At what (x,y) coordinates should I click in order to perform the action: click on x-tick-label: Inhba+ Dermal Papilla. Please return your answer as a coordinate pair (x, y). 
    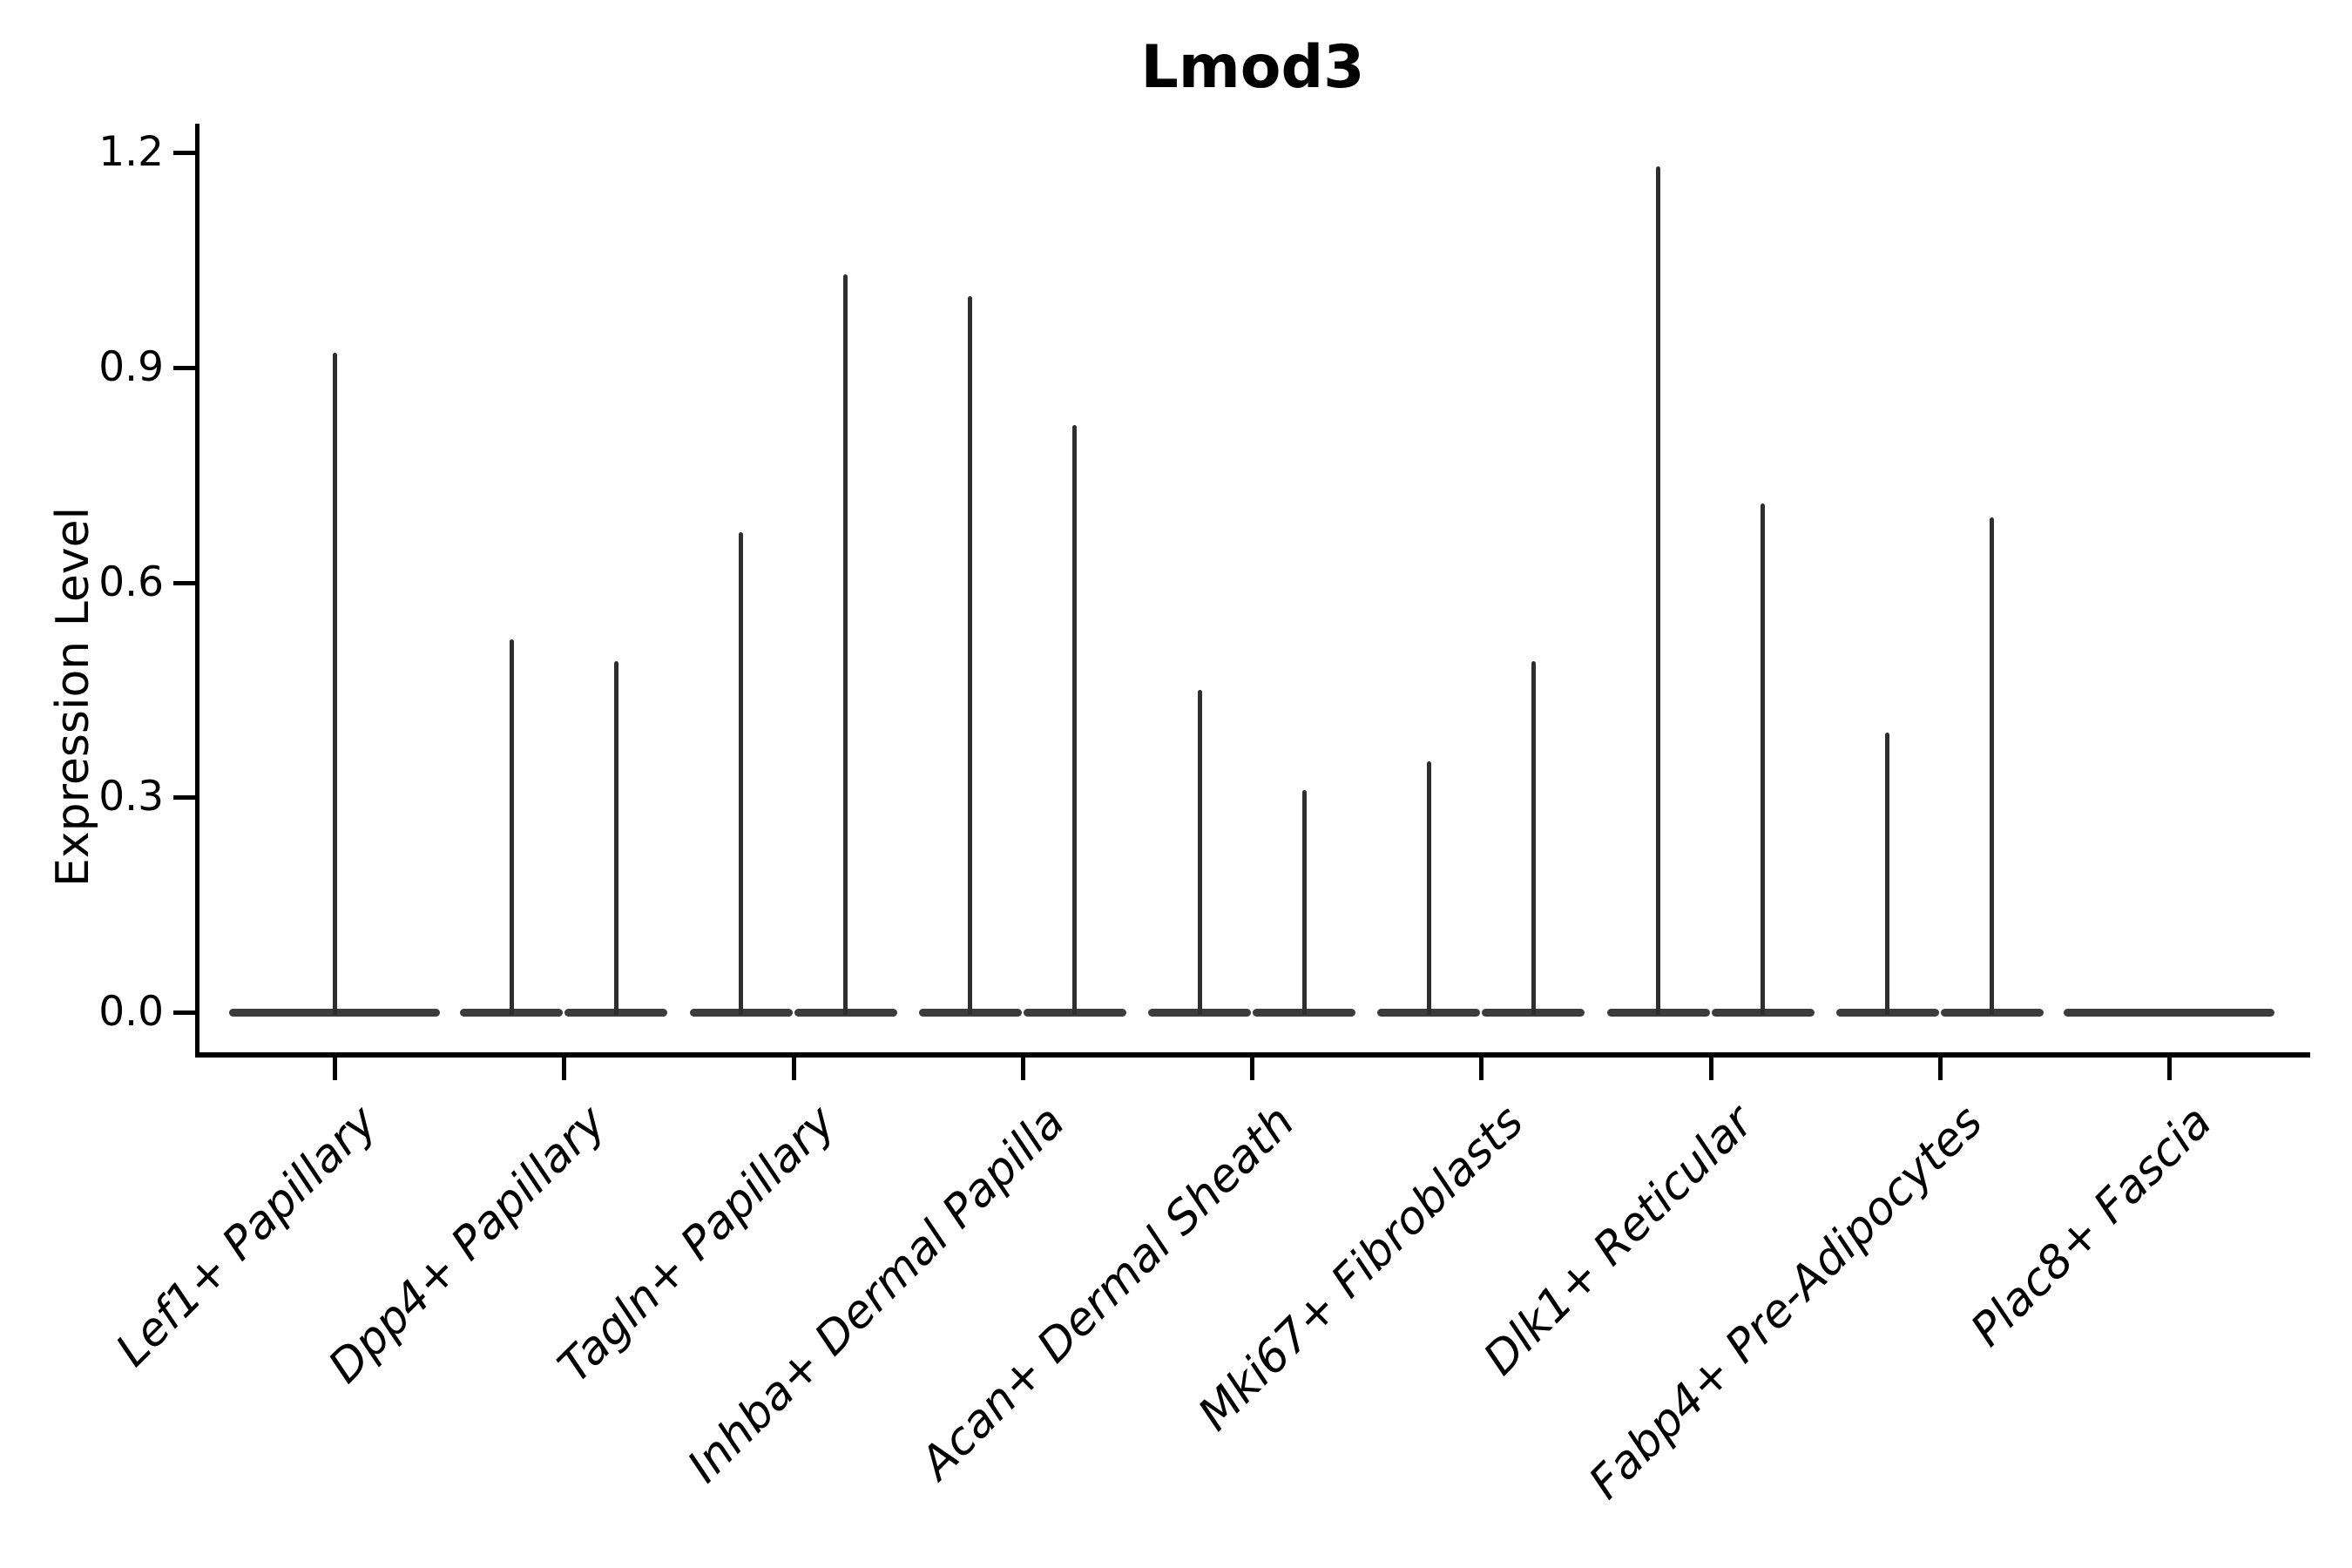
    Looking at the image, I should click on (877, 1294).